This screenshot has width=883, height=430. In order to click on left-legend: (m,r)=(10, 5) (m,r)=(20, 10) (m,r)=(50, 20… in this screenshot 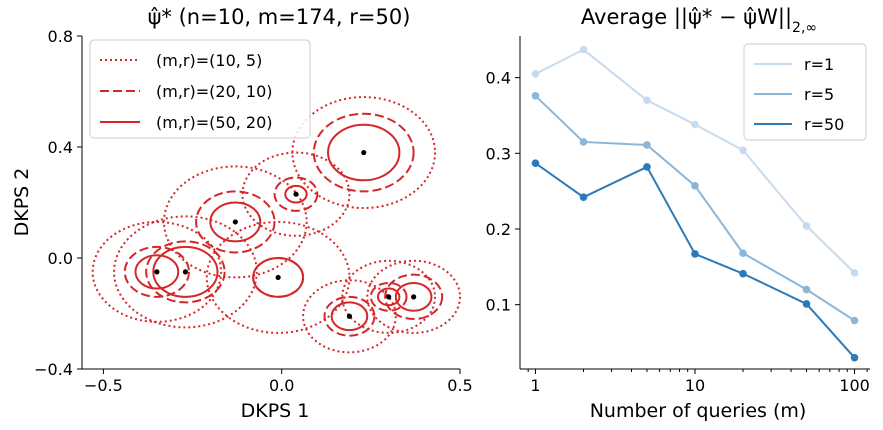, I will do `click(200, 89)`.